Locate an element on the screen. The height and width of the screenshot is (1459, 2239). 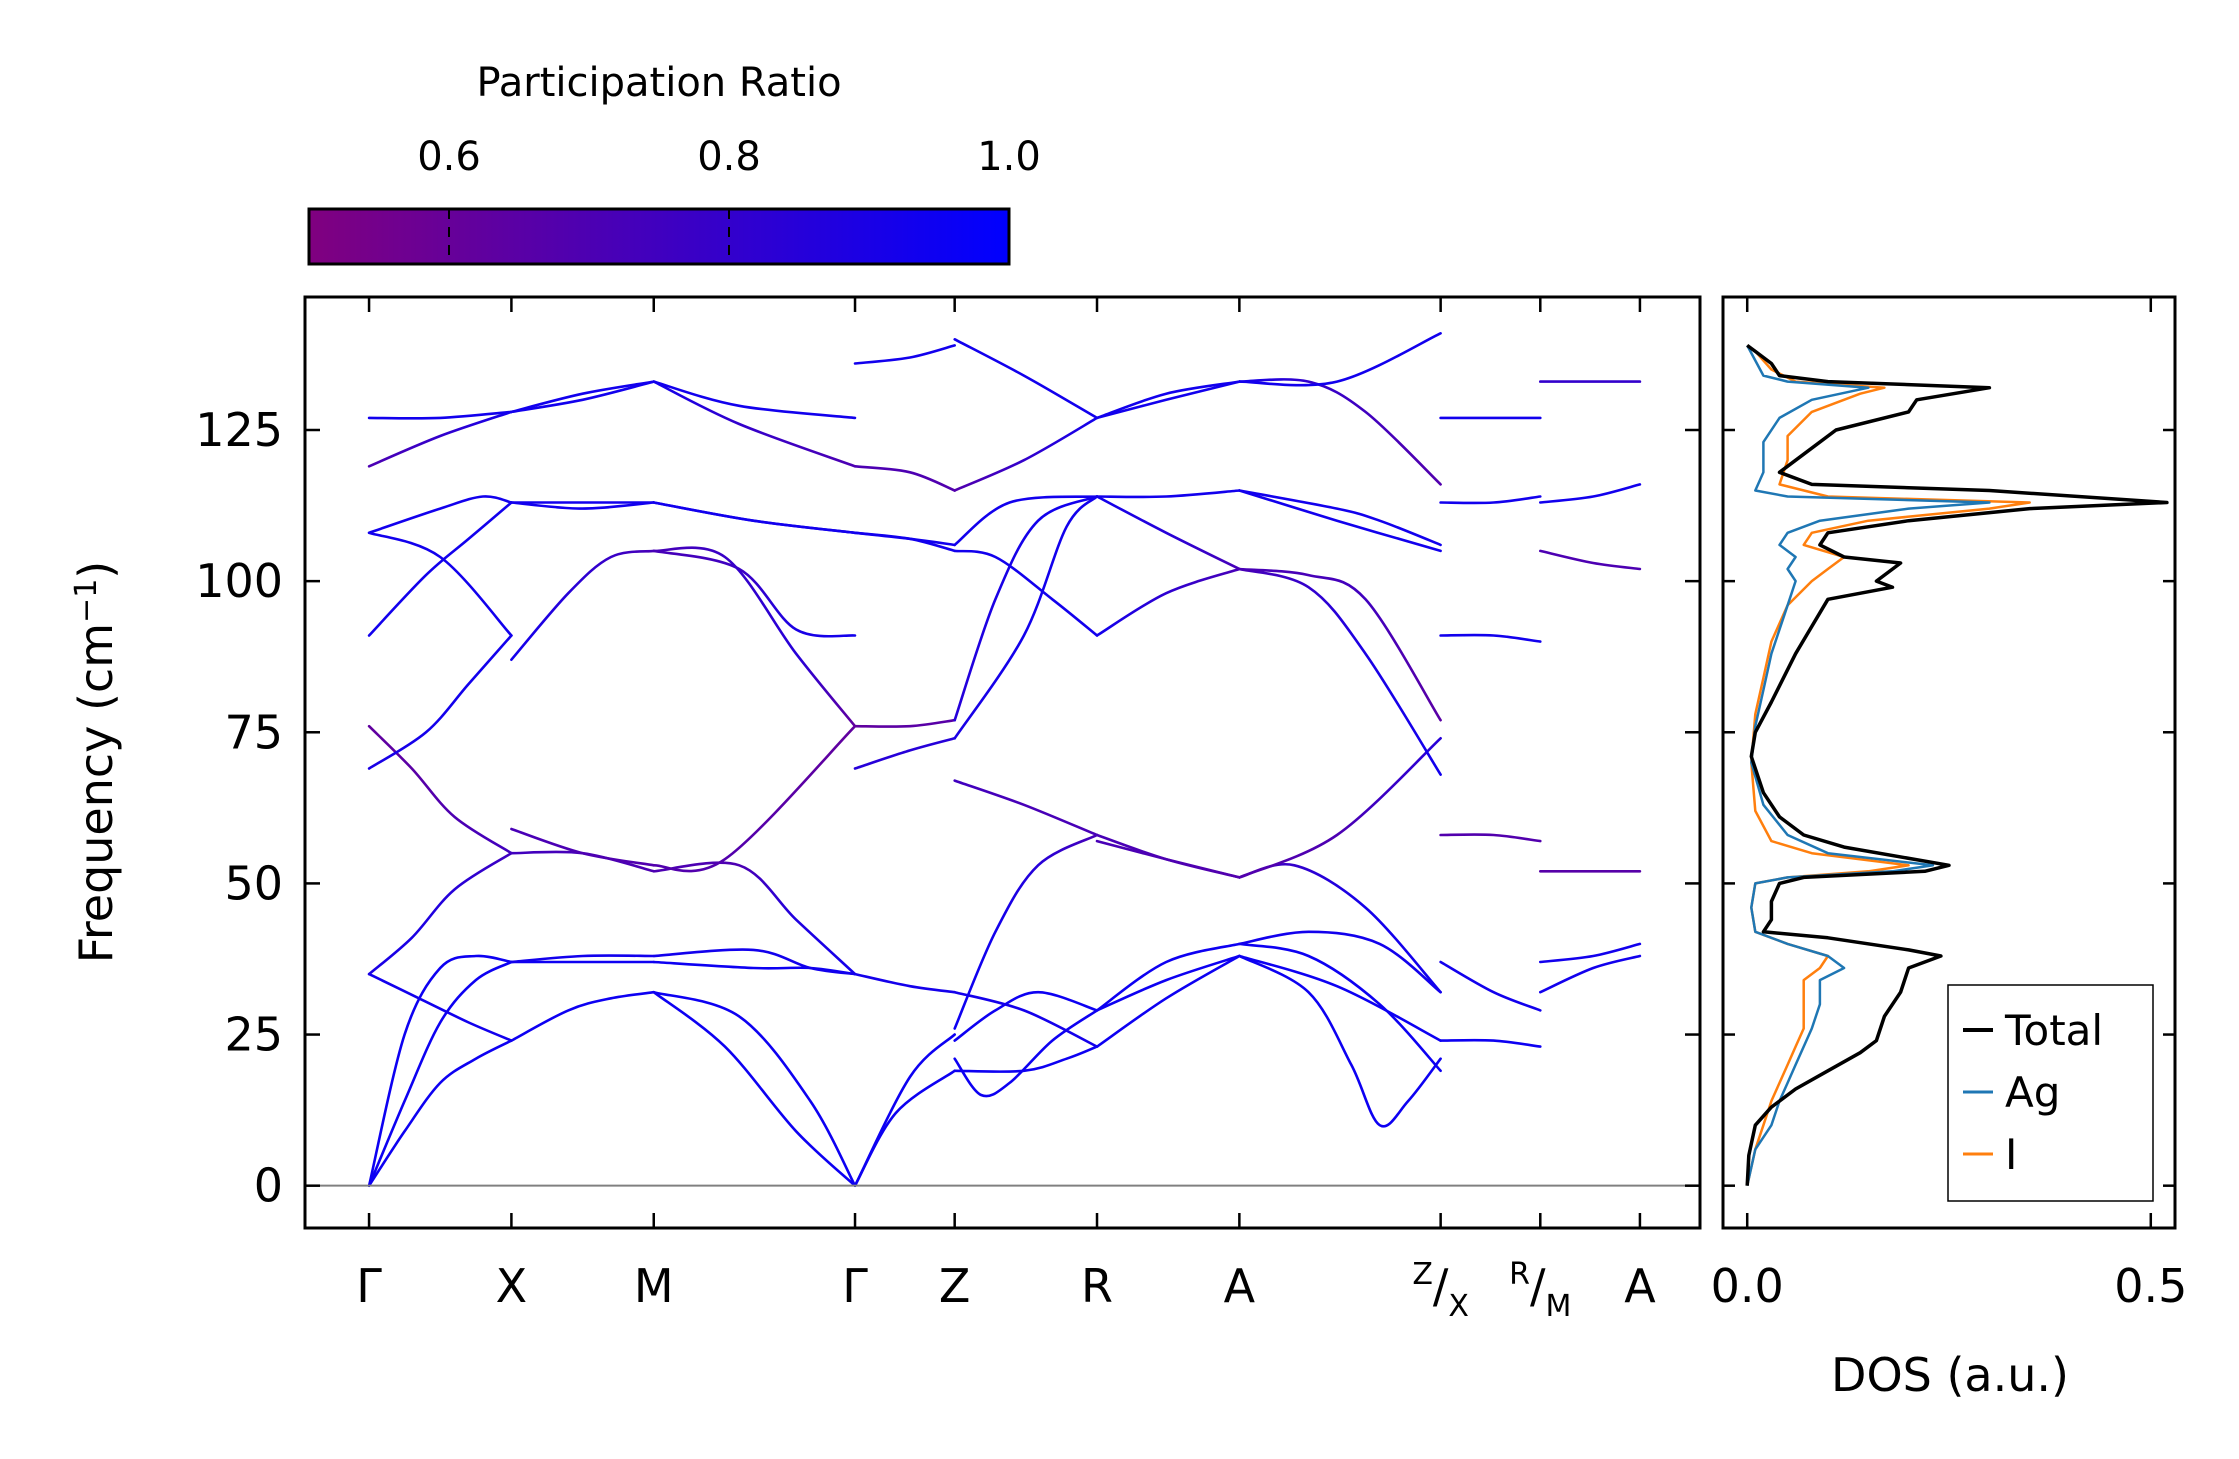
dos-line-total is located at coordinates (1957, 764).